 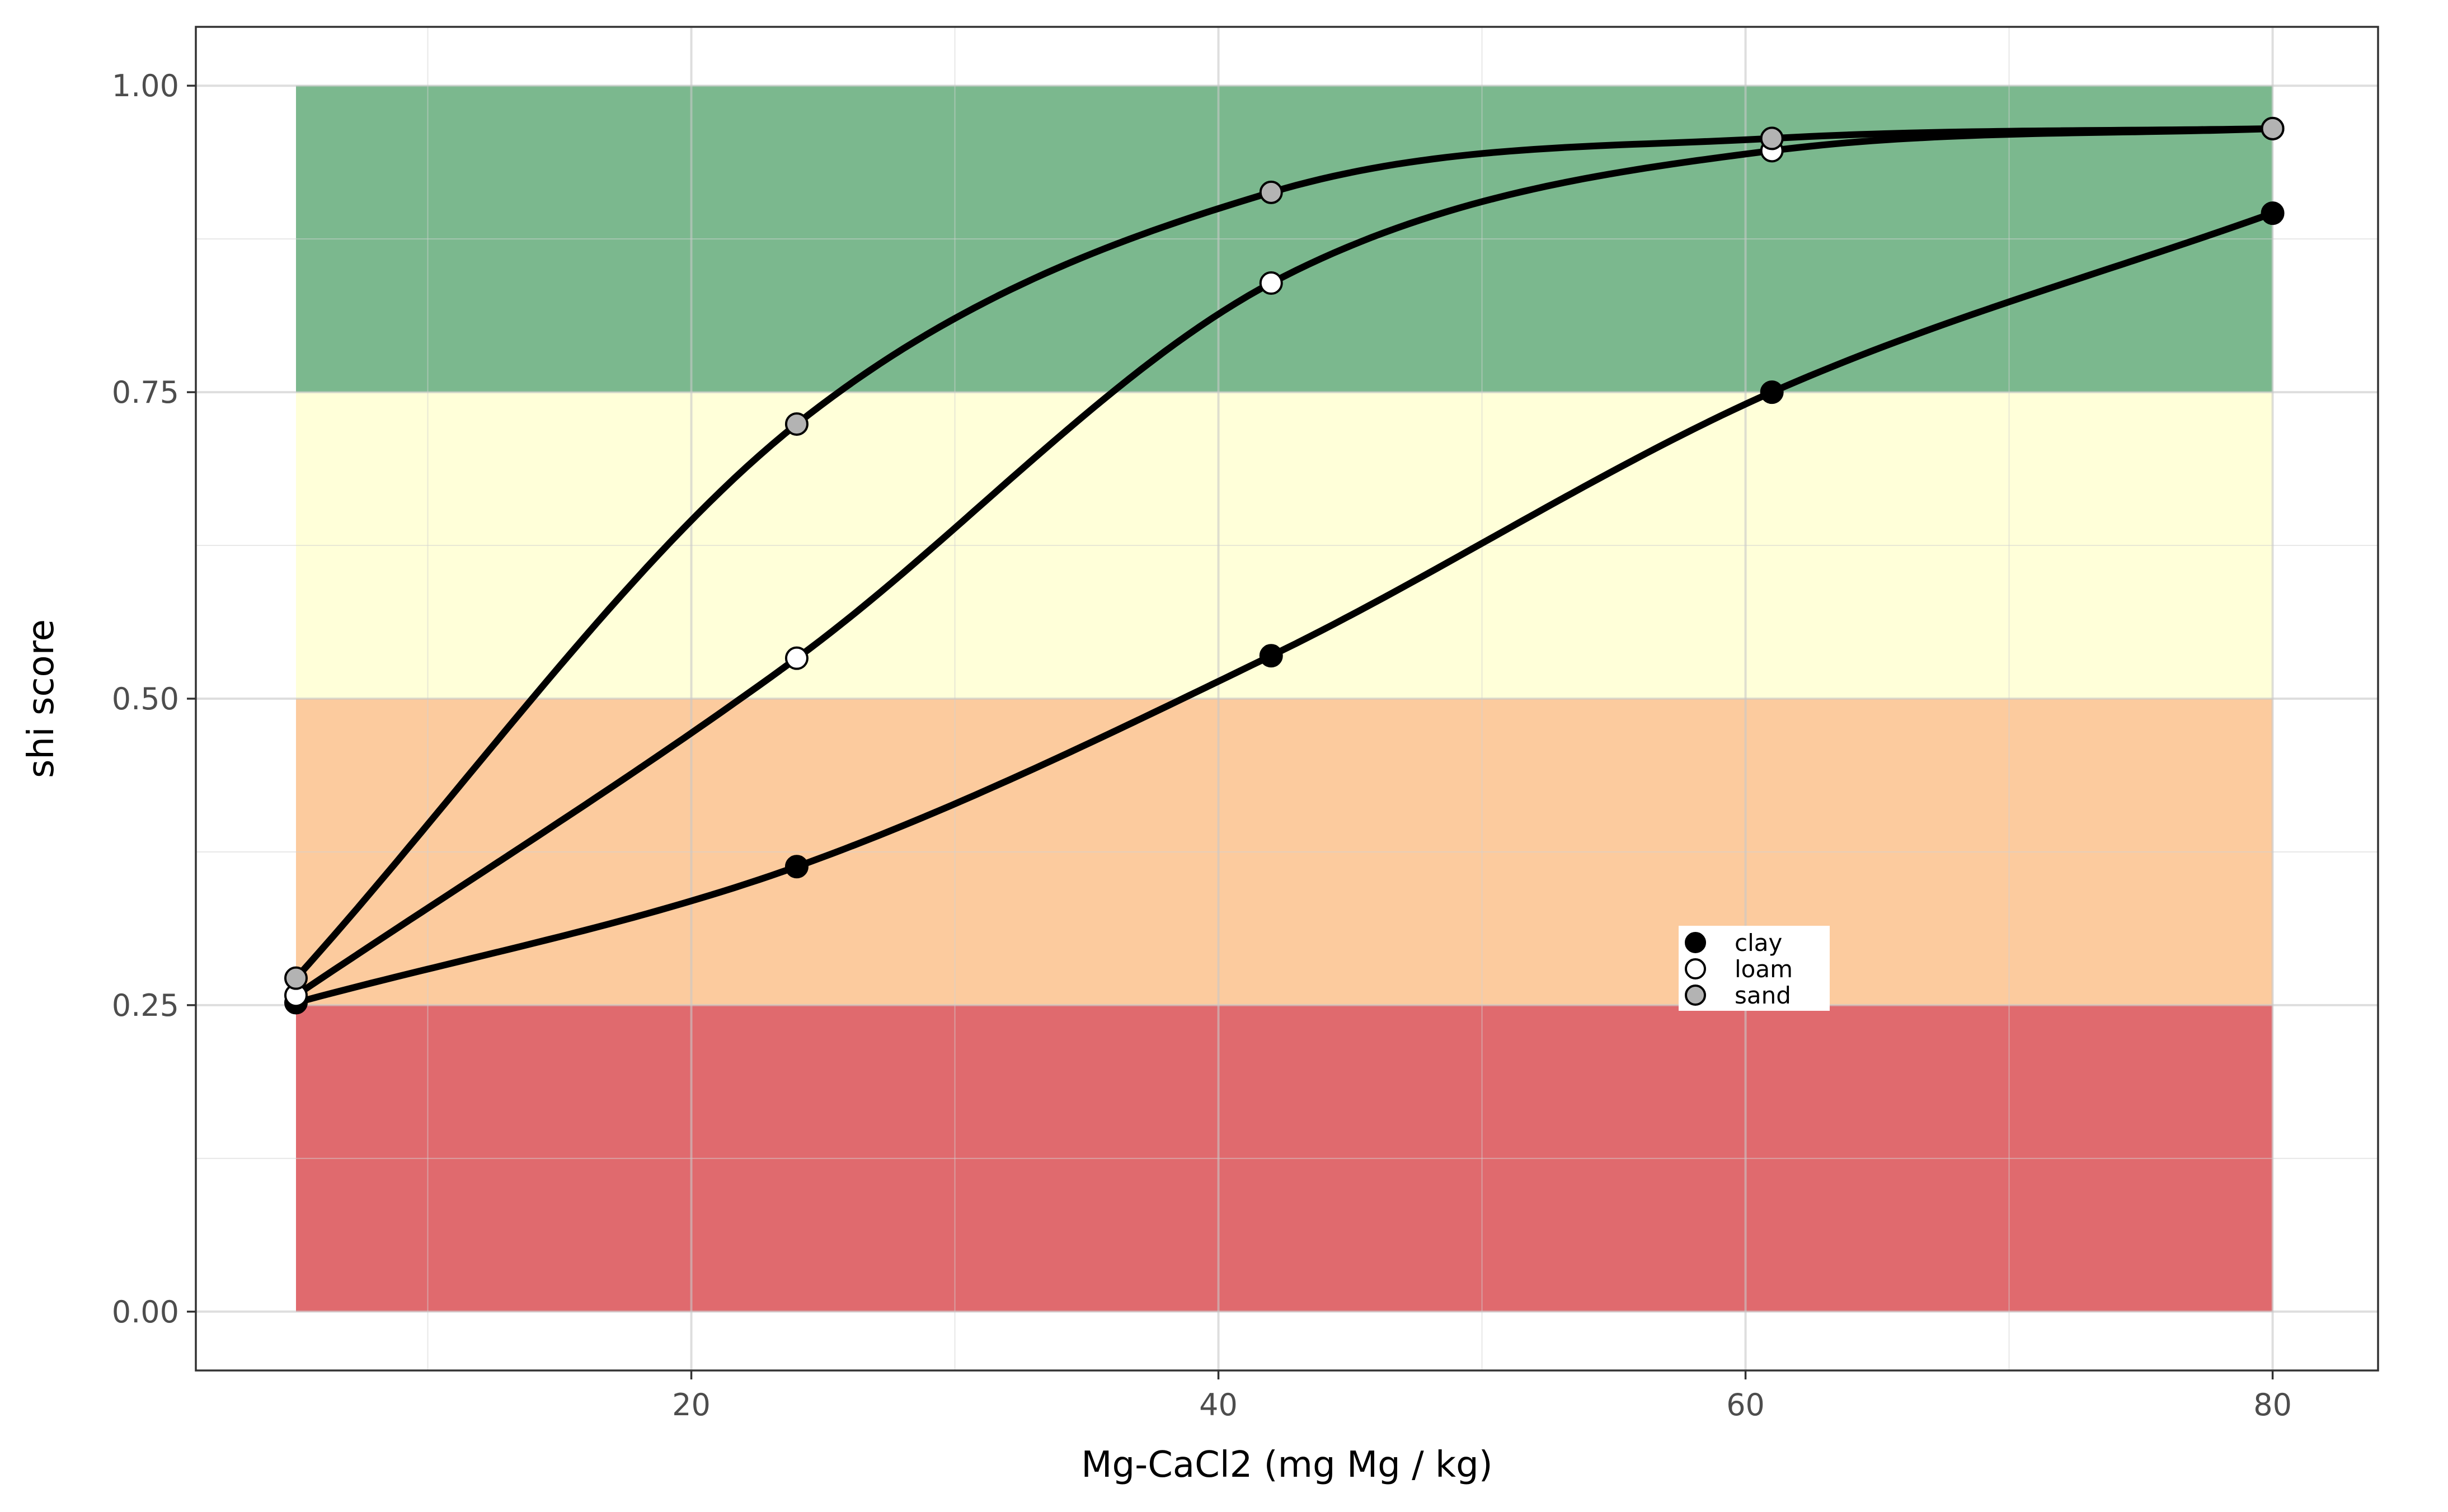 I want to click on x-tick-label: 60, so click(x=1745, y=1405).